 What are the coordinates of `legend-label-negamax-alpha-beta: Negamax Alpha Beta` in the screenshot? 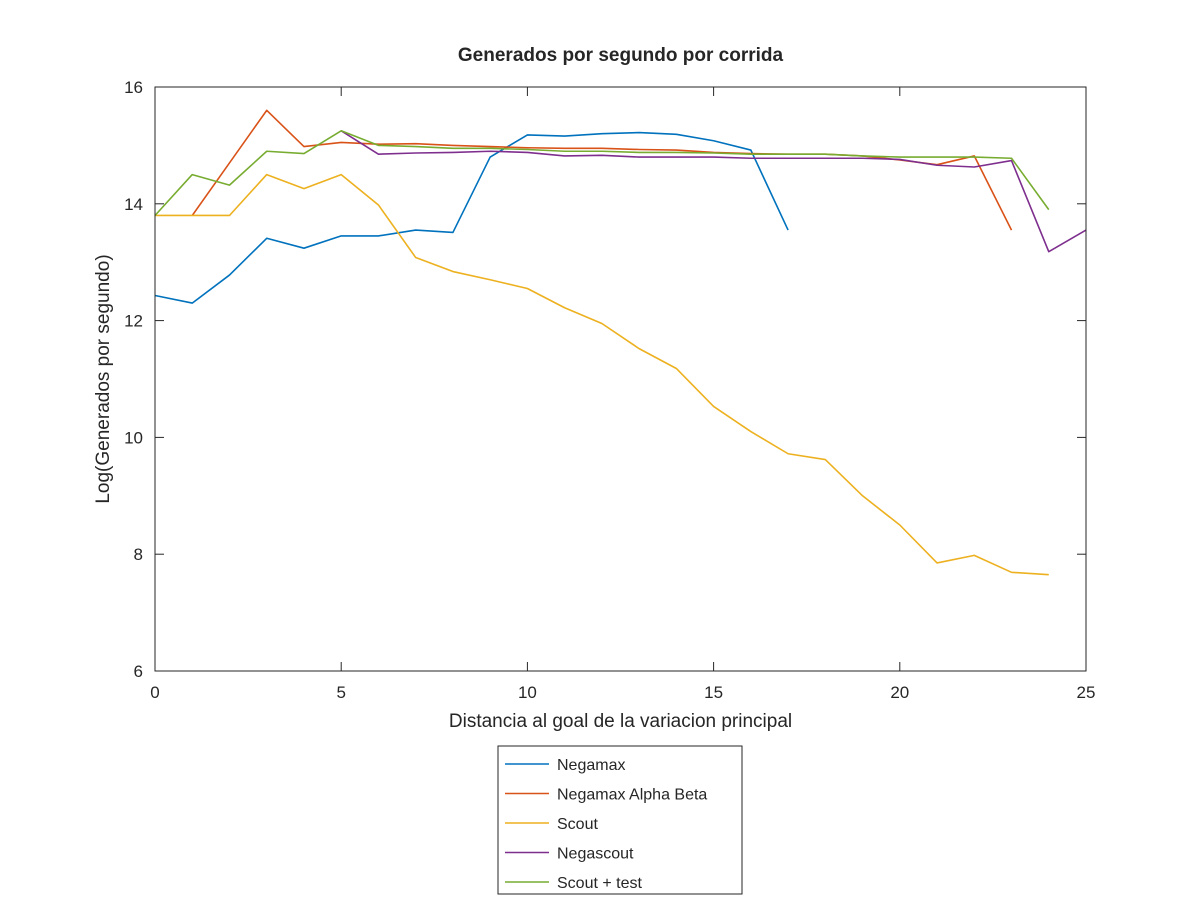 It's located at (632, 795).